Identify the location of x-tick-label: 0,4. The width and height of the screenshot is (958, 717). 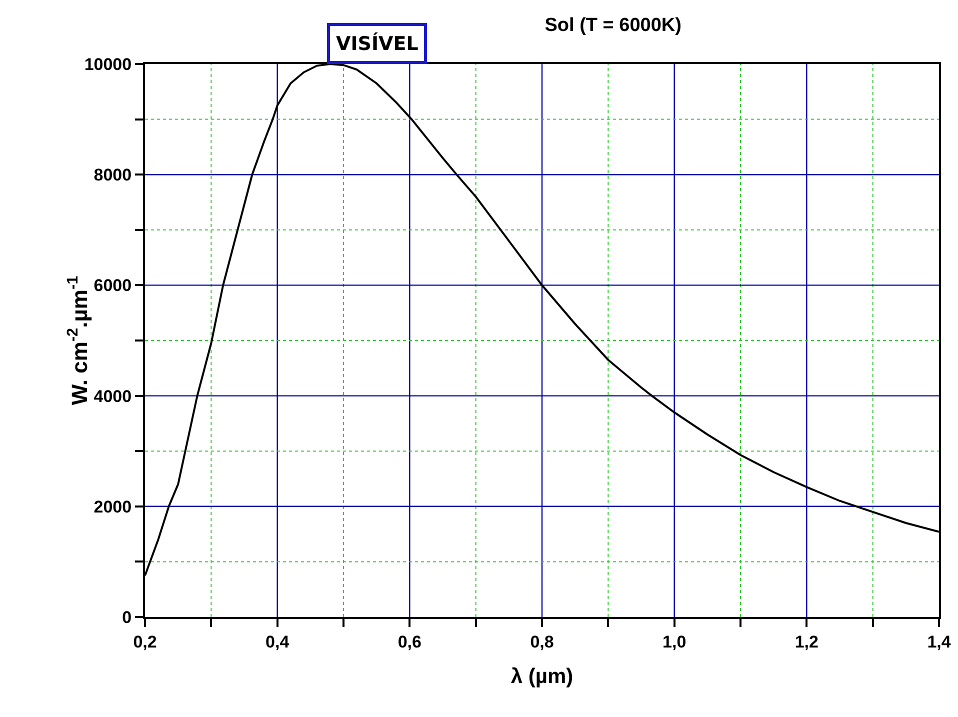
(278, 642).